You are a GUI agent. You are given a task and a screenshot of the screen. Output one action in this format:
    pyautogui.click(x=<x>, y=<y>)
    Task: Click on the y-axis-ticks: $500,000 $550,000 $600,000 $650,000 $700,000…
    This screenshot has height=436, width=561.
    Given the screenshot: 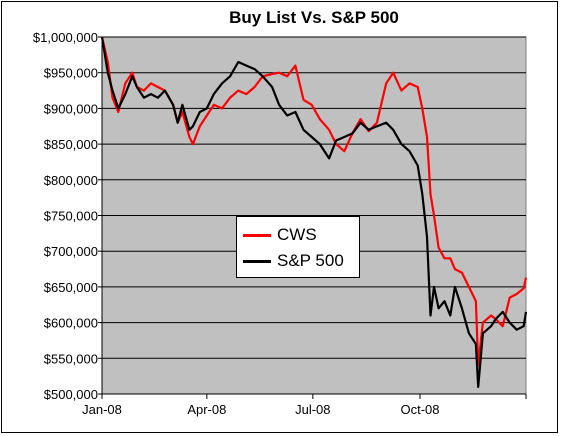 What is the action you would take?
    pyautogui.click(x=67, y=216)
    